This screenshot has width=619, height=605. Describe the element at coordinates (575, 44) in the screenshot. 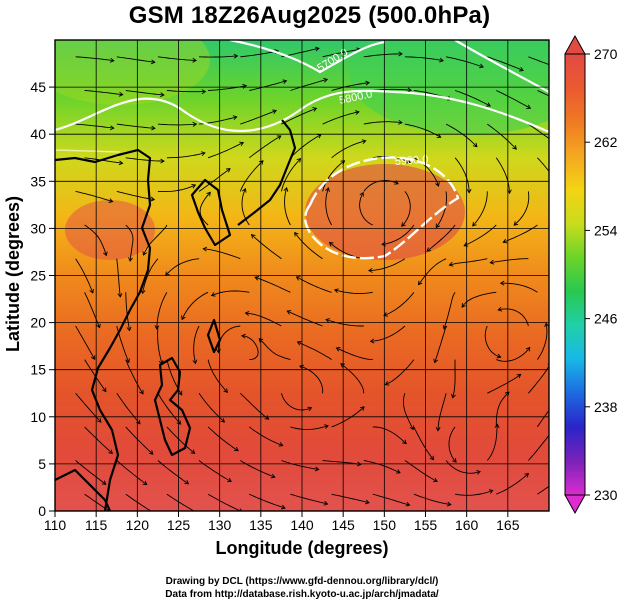

I see `colorbar-top-arrow` at that location.